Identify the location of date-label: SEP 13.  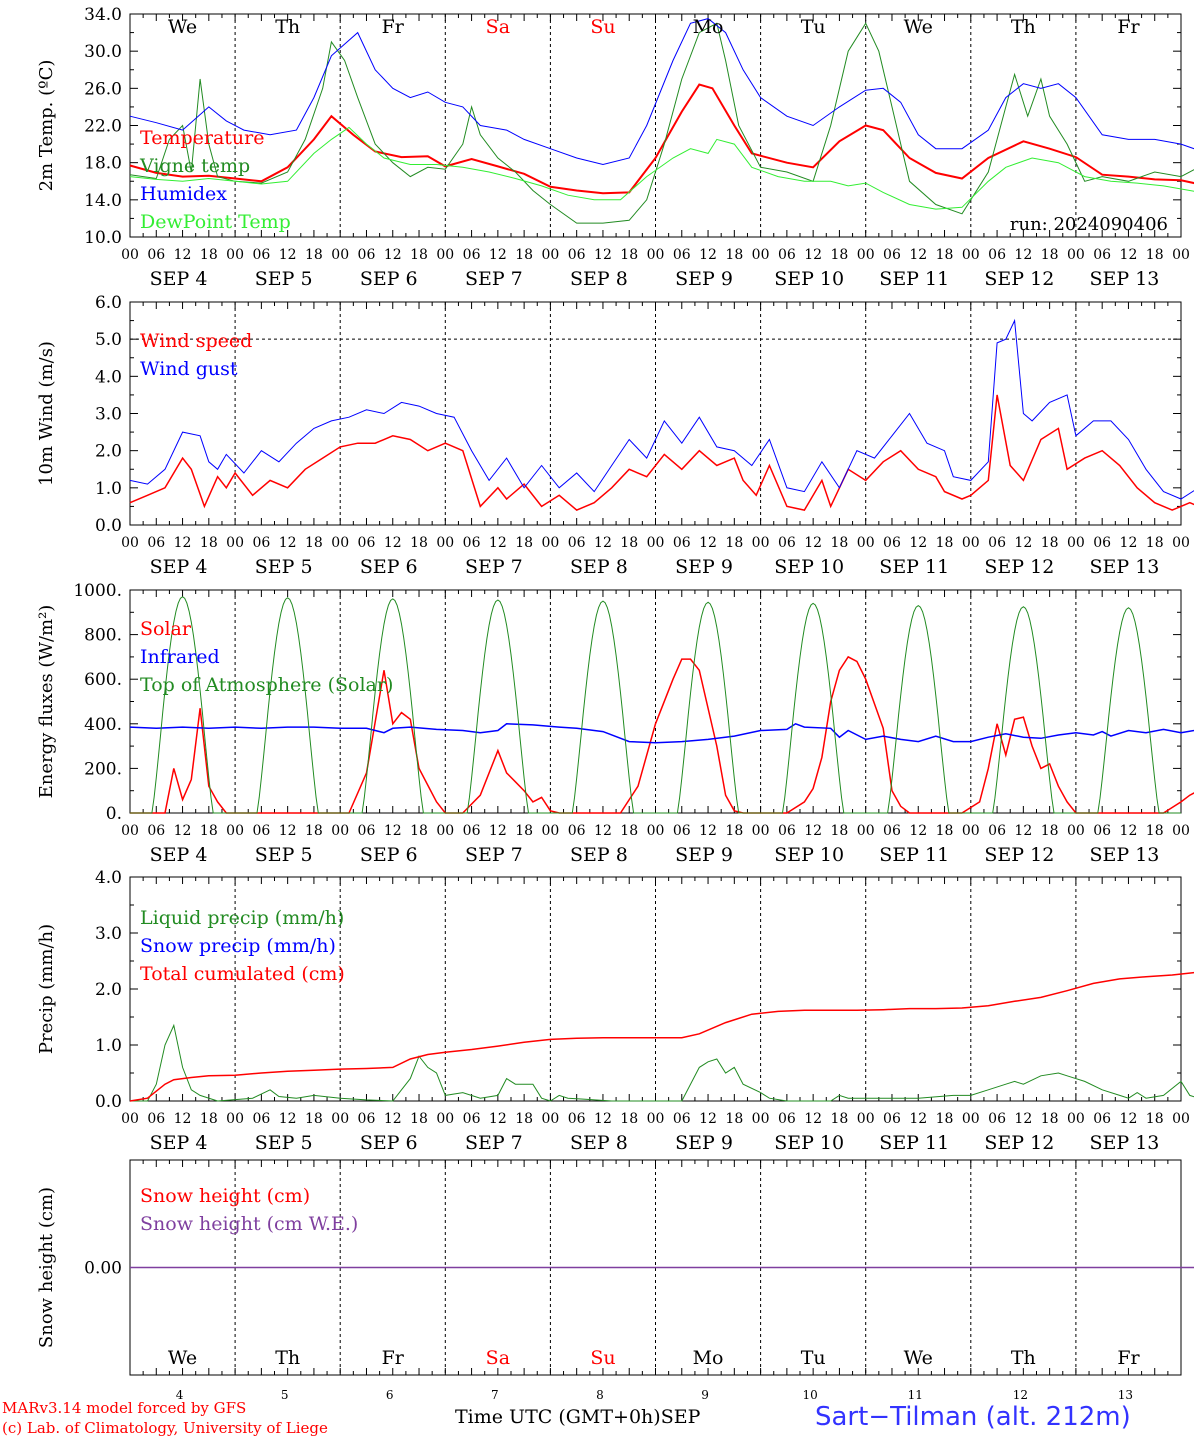
(1125, 855).